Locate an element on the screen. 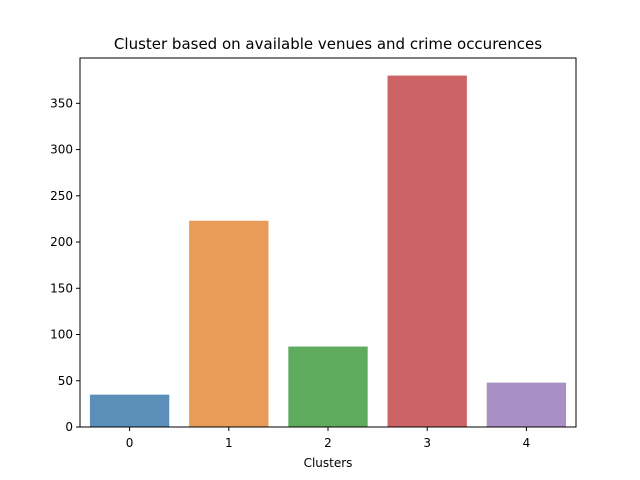 The width and height of the screenshot is (640, 480). y-tick-label: 250 is located at coordinates (61, 196).